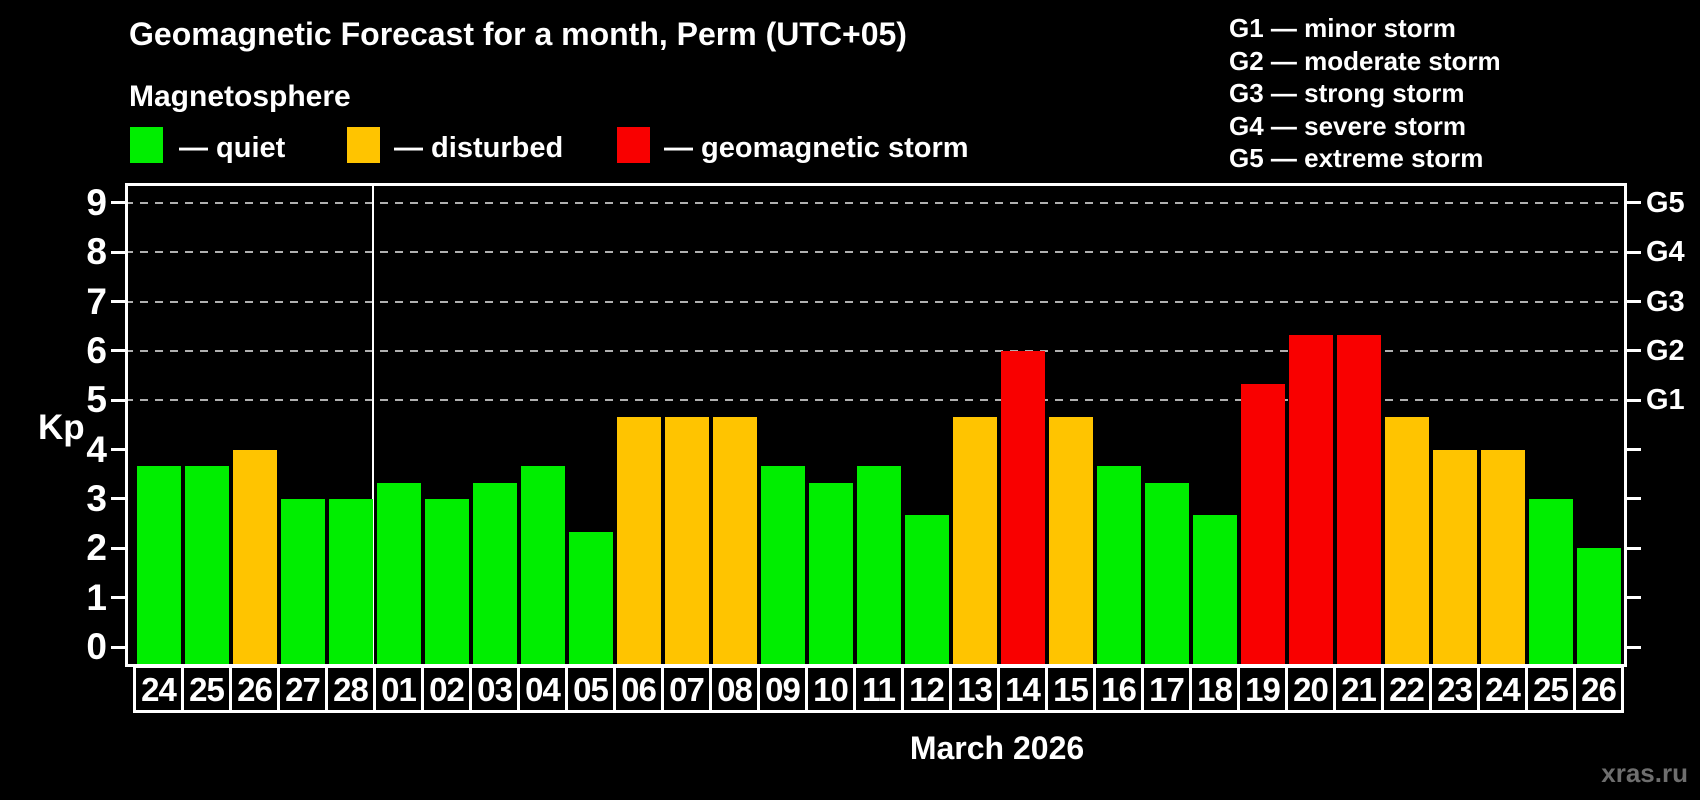 The height and width of the screenshot is (800, 1700). I want to click on gridline-kp8, so click(876, 252).